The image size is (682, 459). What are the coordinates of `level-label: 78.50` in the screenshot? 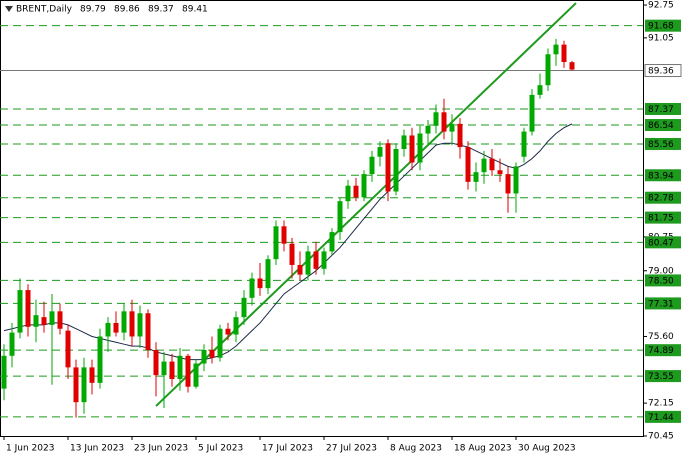 It's located at (661, 281).